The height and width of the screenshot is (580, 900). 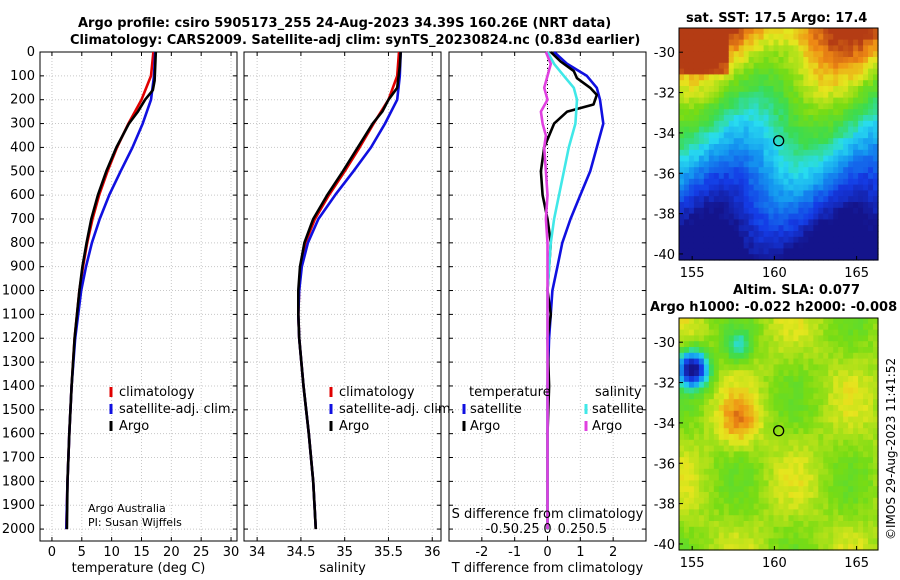 I want to click on s-diff-axis-label: S difference from climatology, so click(x=548, y=514).